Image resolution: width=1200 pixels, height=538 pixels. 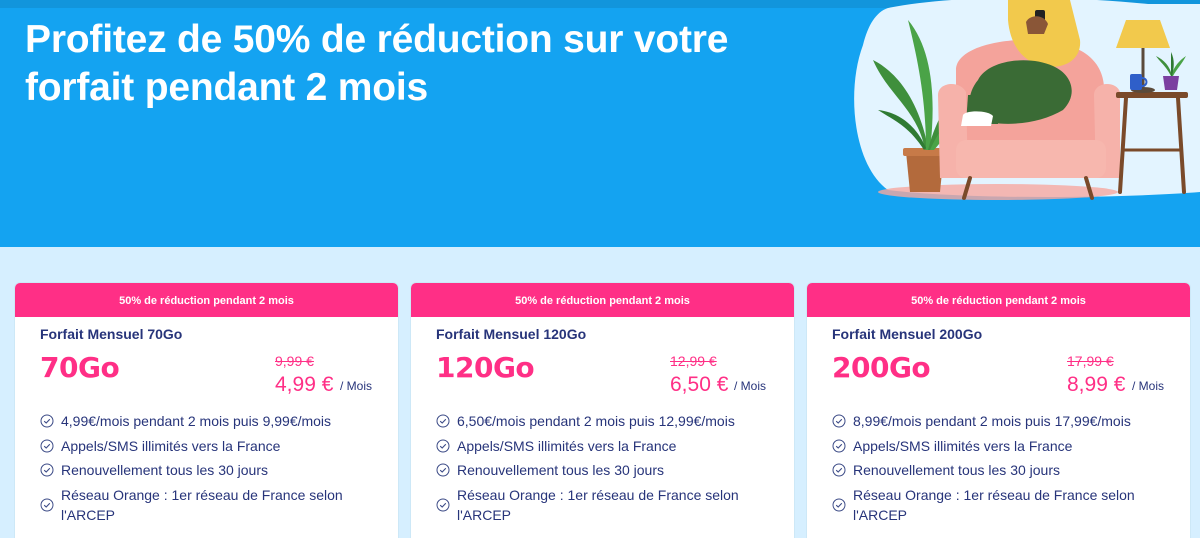 I want to click on hero-title-line1: Profitez de 50% de réduction sur votre, so click(x=377, y=39).